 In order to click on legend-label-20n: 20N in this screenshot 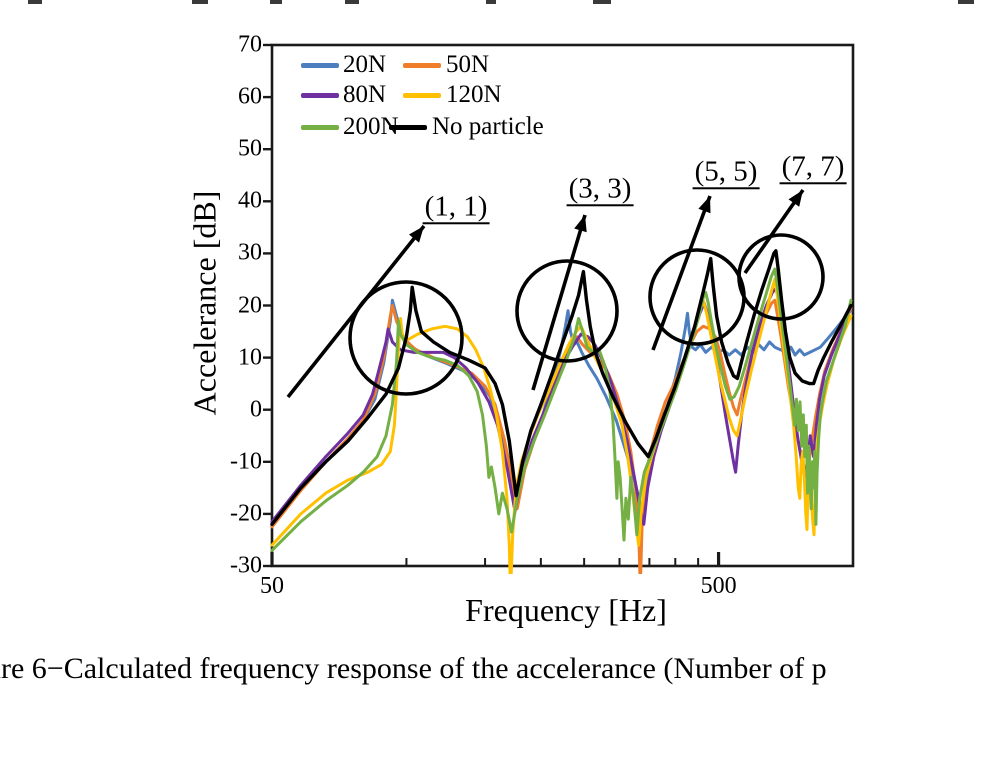, I will do `click(365, 64)`.